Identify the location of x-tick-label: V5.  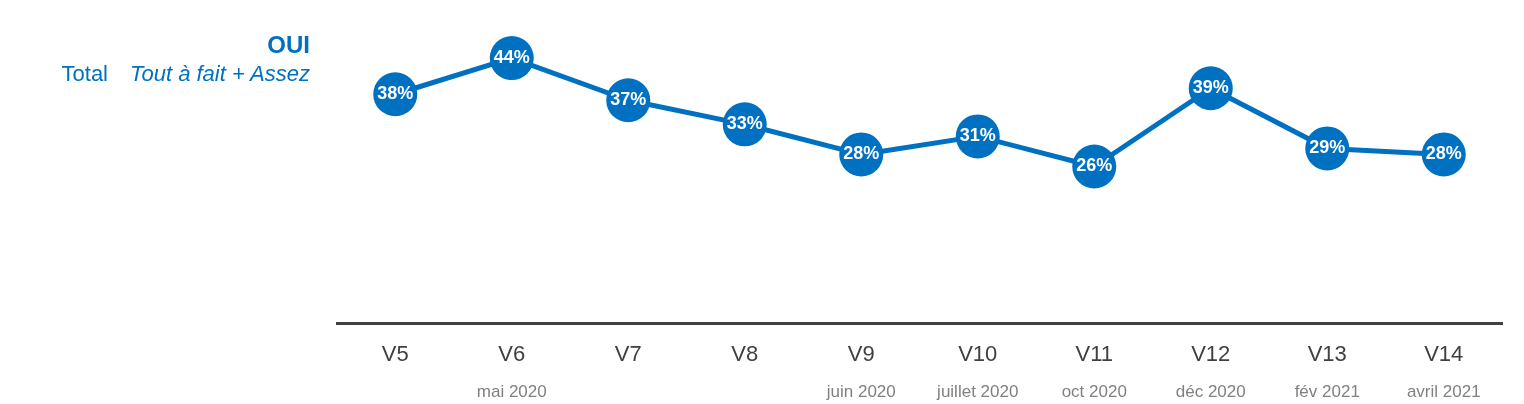
(395, 354).